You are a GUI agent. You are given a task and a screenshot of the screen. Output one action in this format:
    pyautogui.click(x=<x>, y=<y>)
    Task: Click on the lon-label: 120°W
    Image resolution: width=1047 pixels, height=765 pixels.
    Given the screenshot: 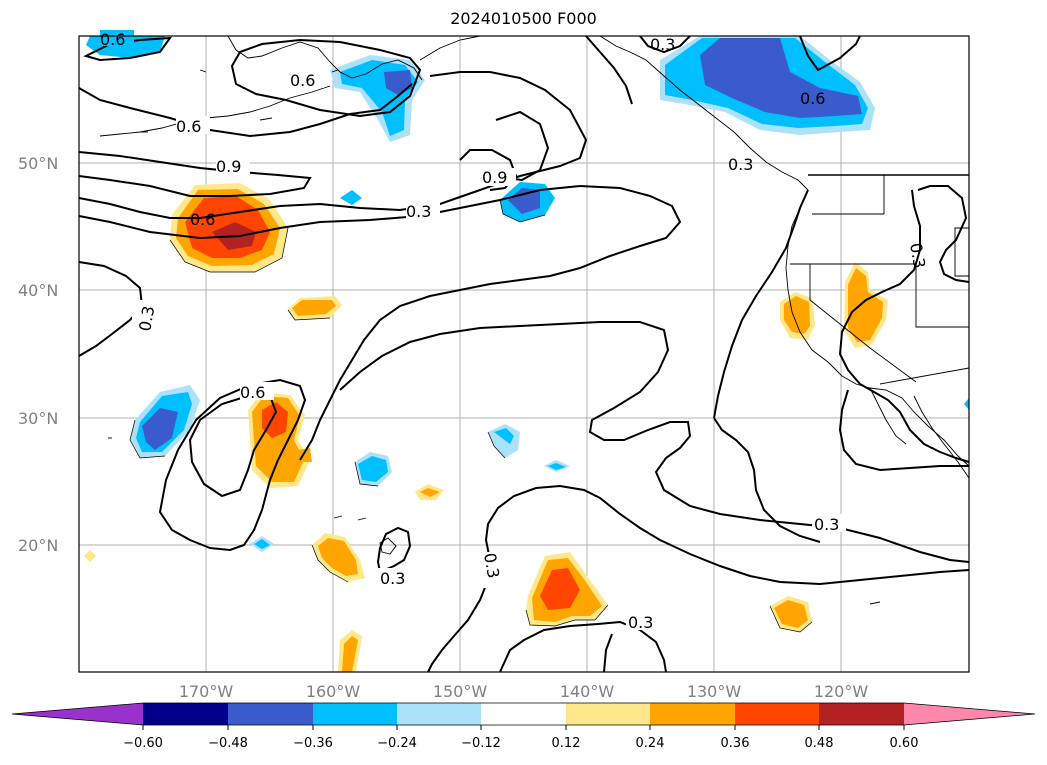 What is the action you would take?
    pyautogui.click(x=841, y=691)
    